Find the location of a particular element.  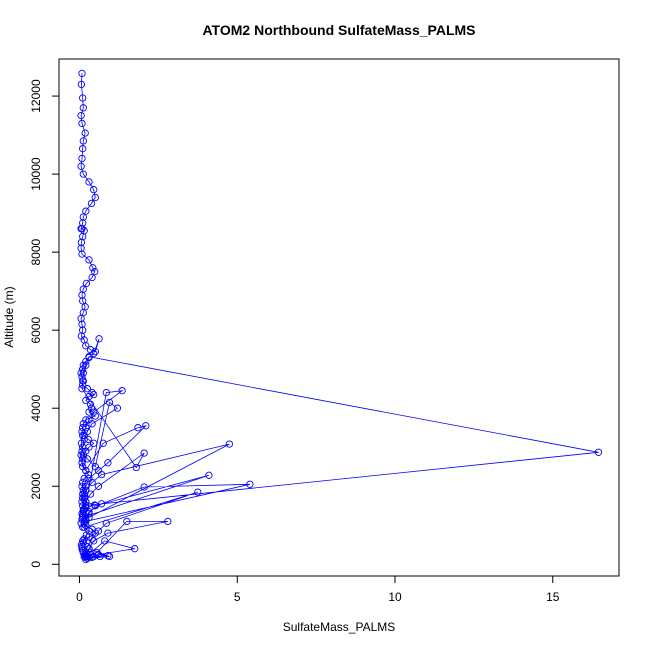

x-tick-label-2: 10 is located at coordinates (395, 597).